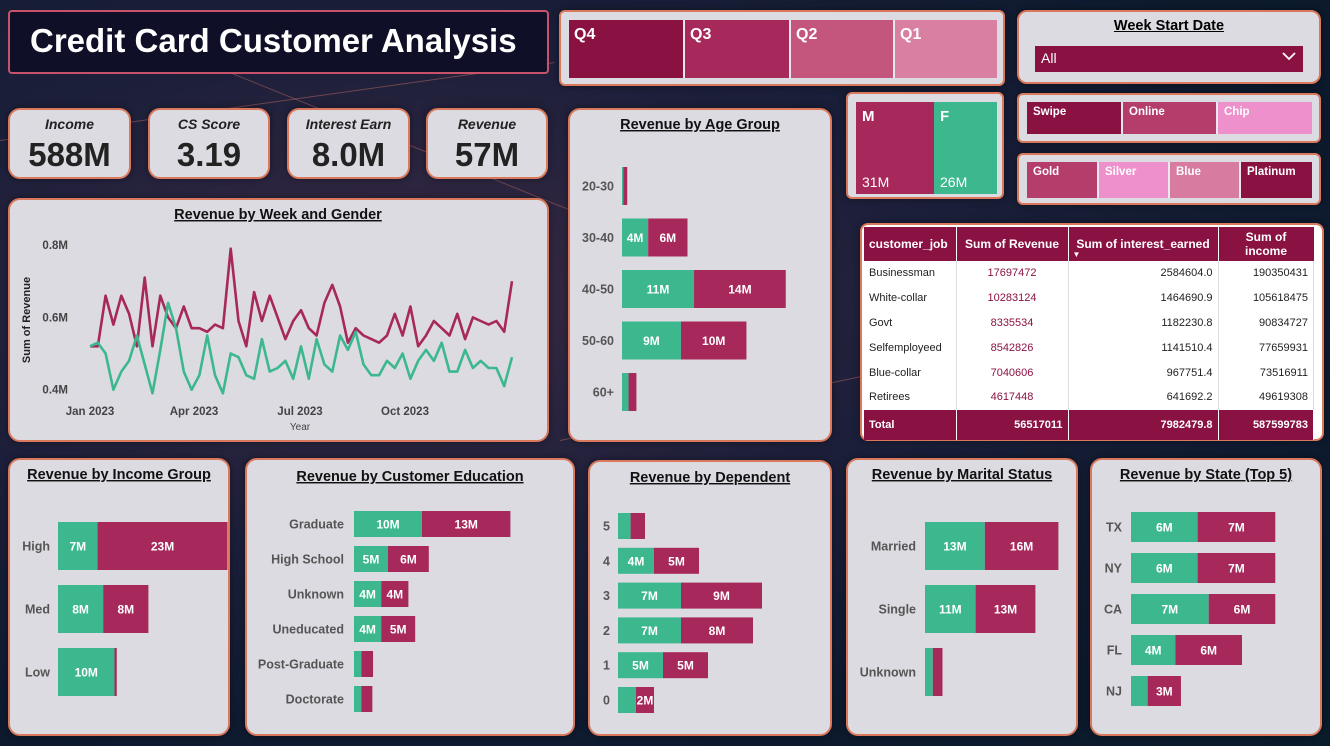 This screenshot has height=746, width=1330. What do you see at coordinates (1266, 372) in the screenshot?
I see `table-cell: 73516911` at bounding box center [1266, 372].